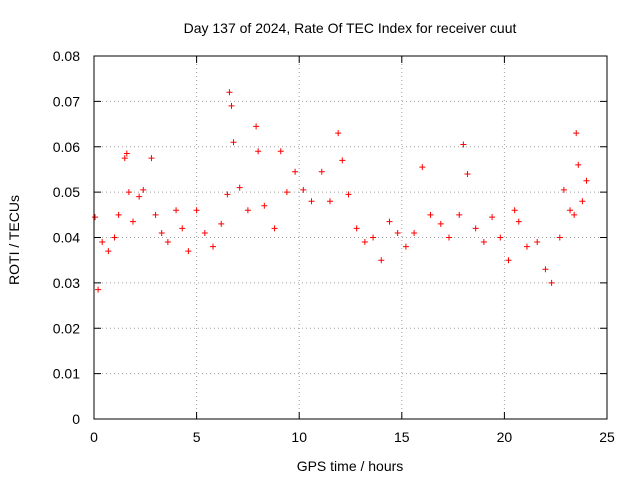  I want to click on y-tick-label: 0.04, so click(66, 238).